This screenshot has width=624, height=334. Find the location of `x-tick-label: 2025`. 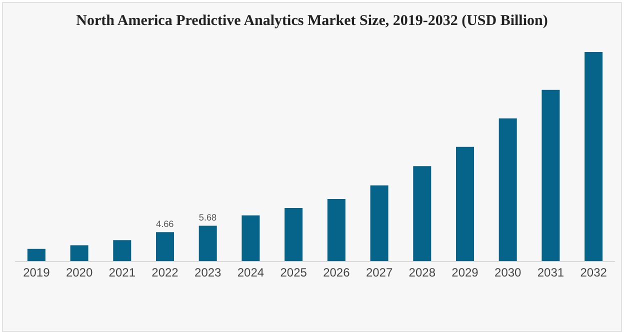

x-tick-label: 2025 is located at coordinates (294, 272).